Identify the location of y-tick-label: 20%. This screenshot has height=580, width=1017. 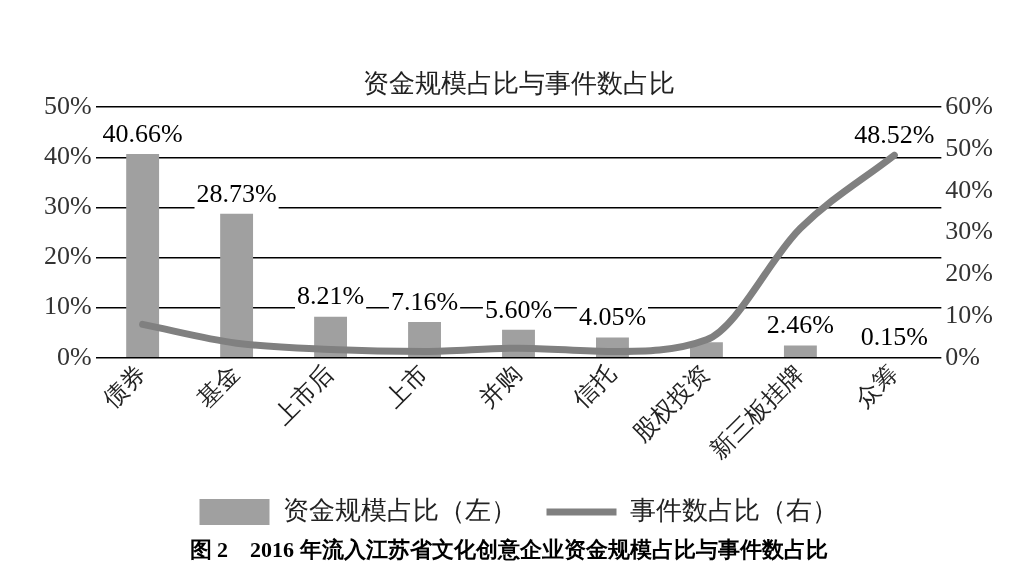
(67, 256).